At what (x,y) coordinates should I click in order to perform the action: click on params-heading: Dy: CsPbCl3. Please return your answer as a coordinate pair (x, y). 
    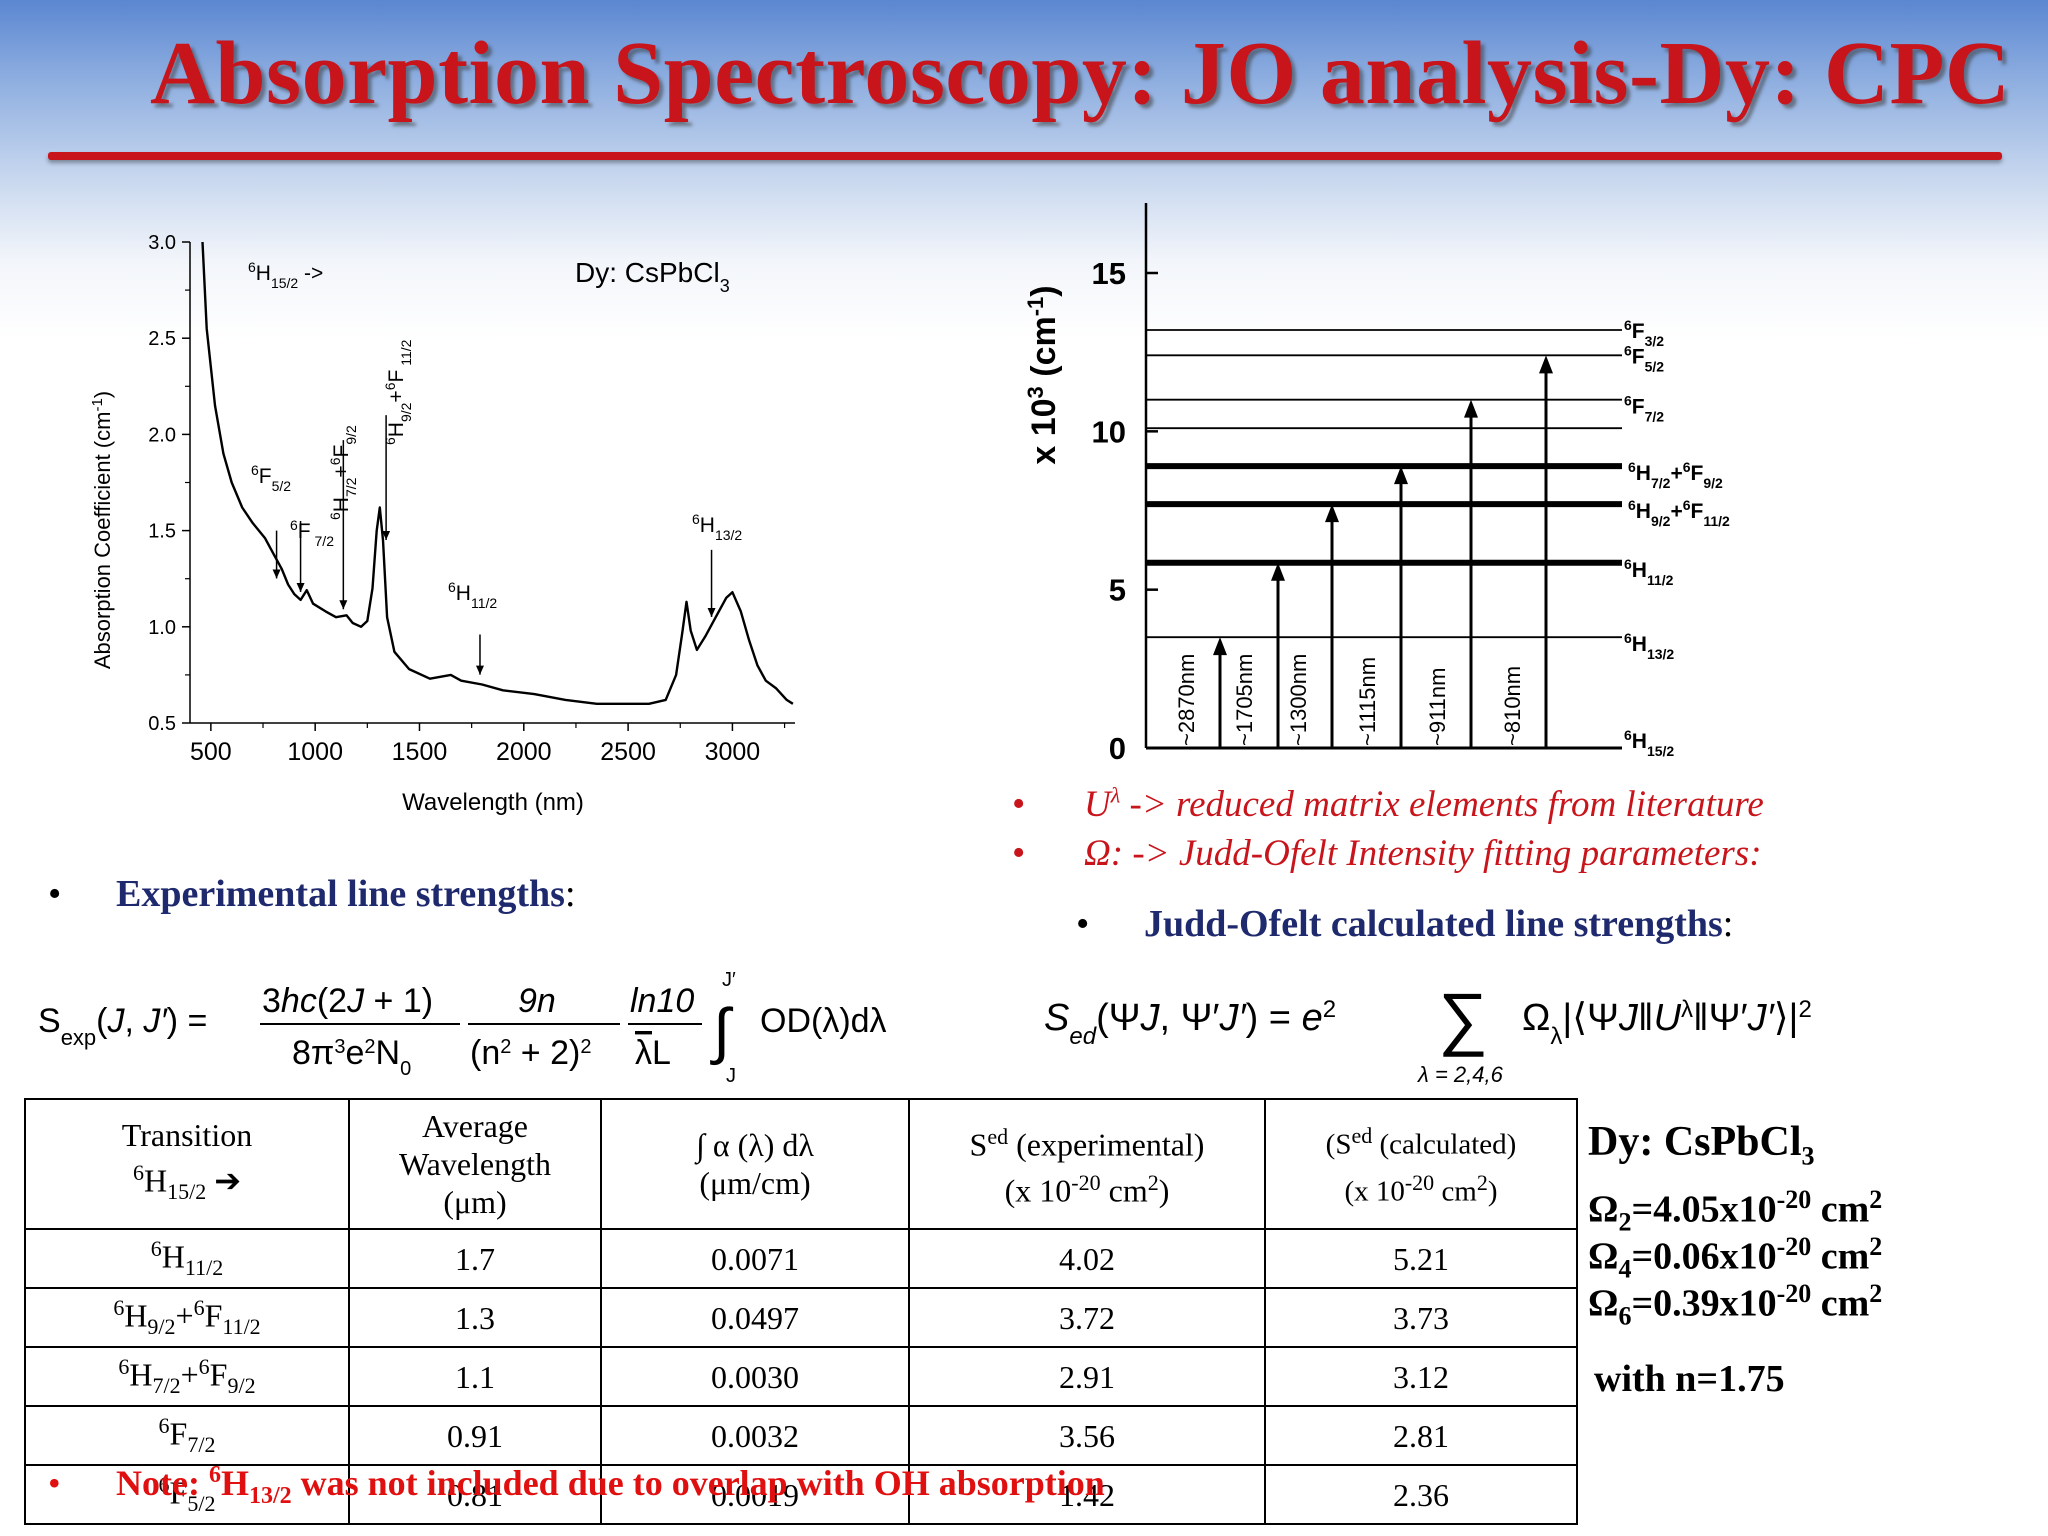
    Looking at the image, I should click on (1701, 1145).